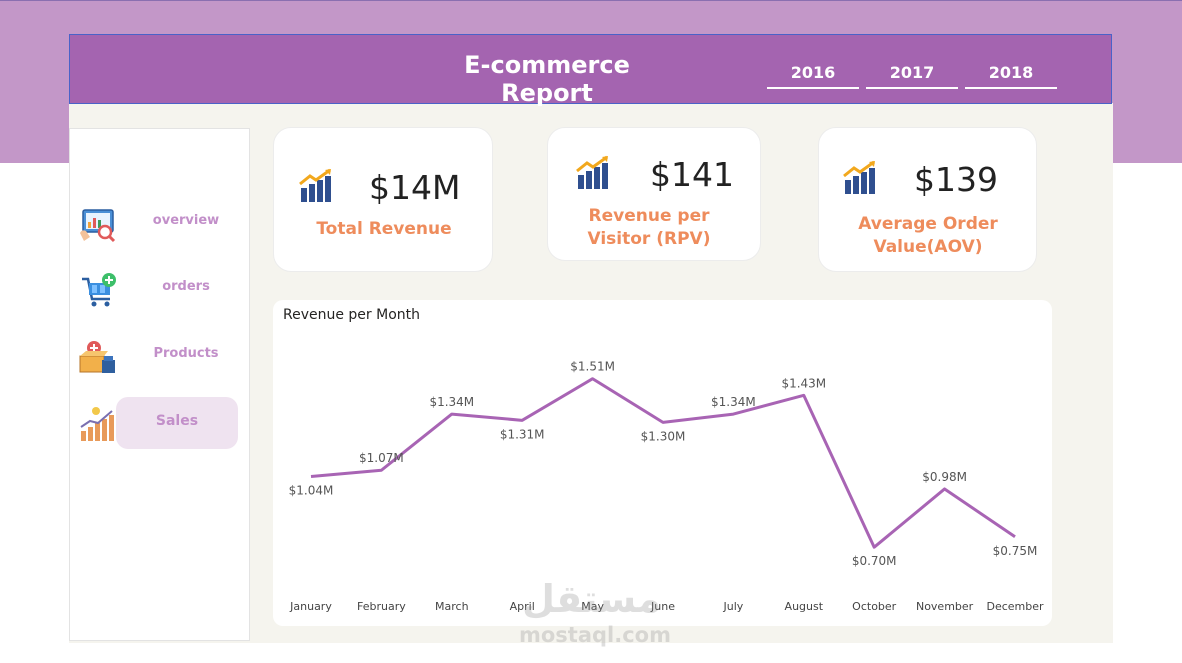 Image resolution: width=1182 pixels, height=663 pixels. I want to click on x-tick-label: December, so click(1015, 606).